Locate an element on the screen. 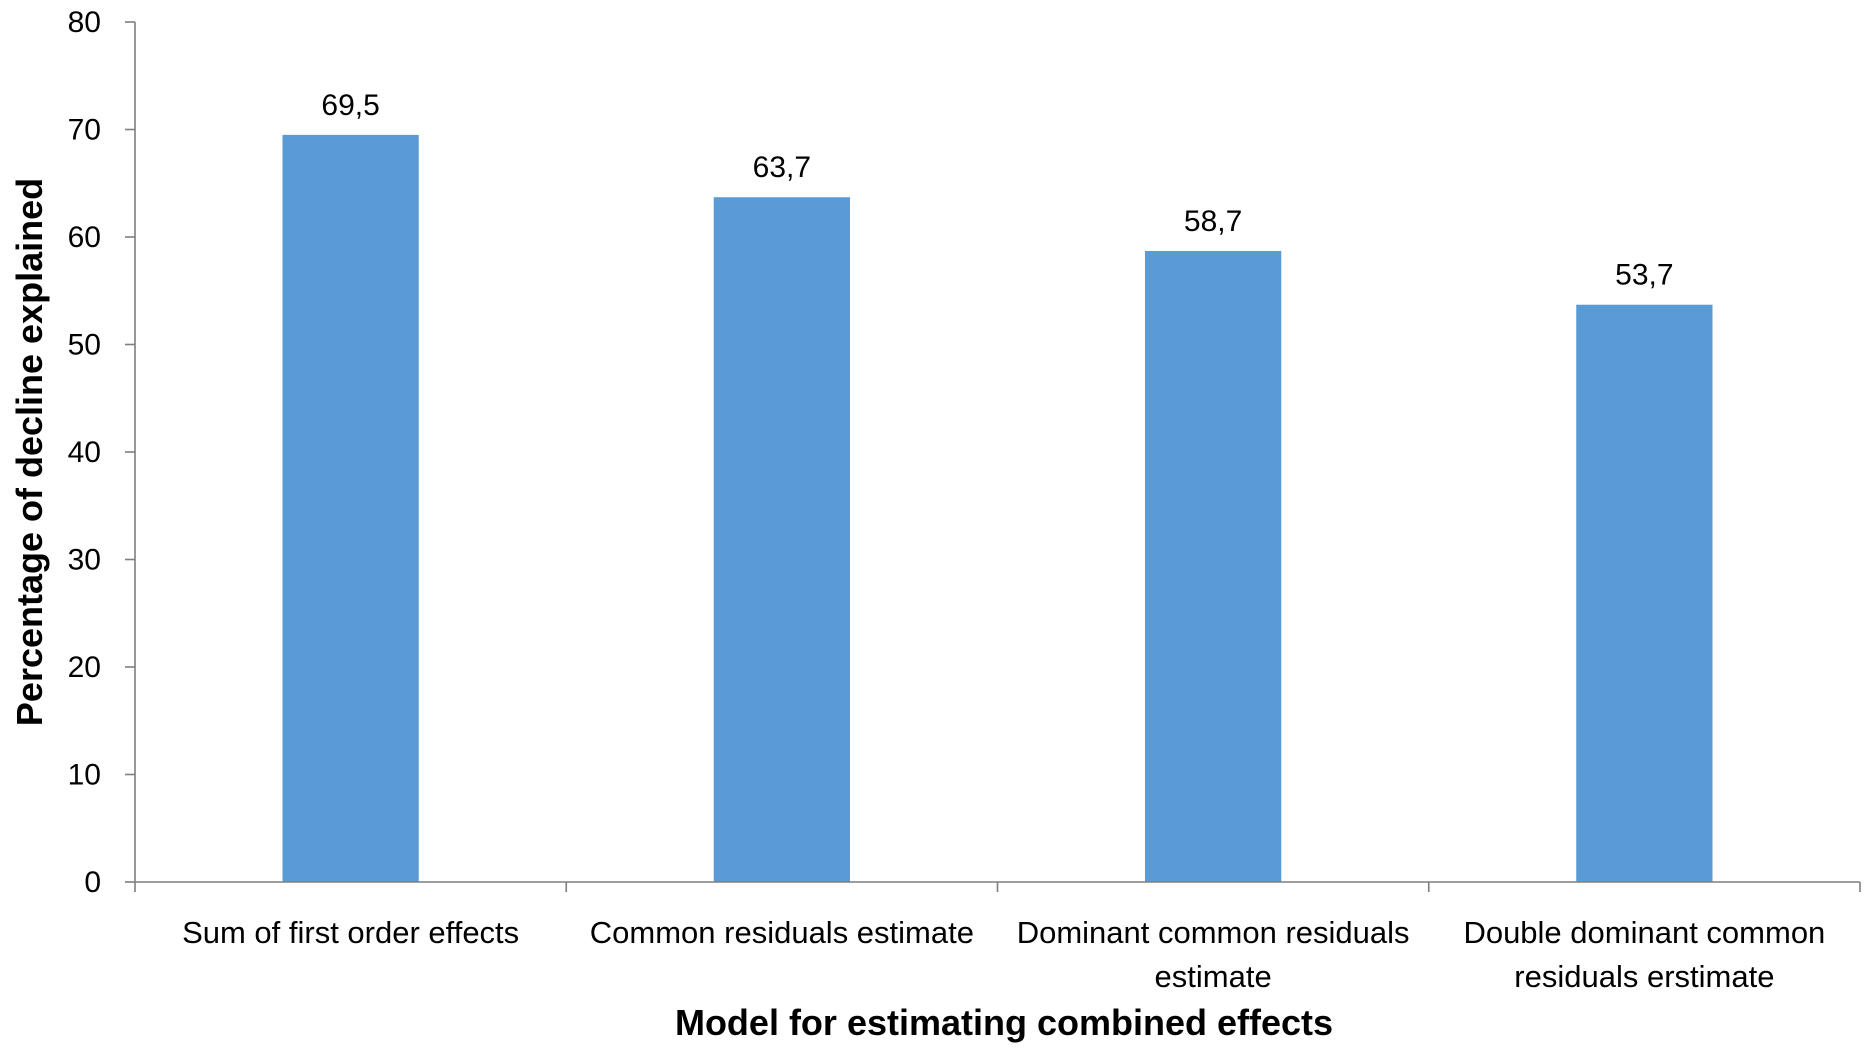 Image resolution: width=1865 pixels, height=1056 pixels. x-category-label: estimate is located at coordinates (1213, 976).